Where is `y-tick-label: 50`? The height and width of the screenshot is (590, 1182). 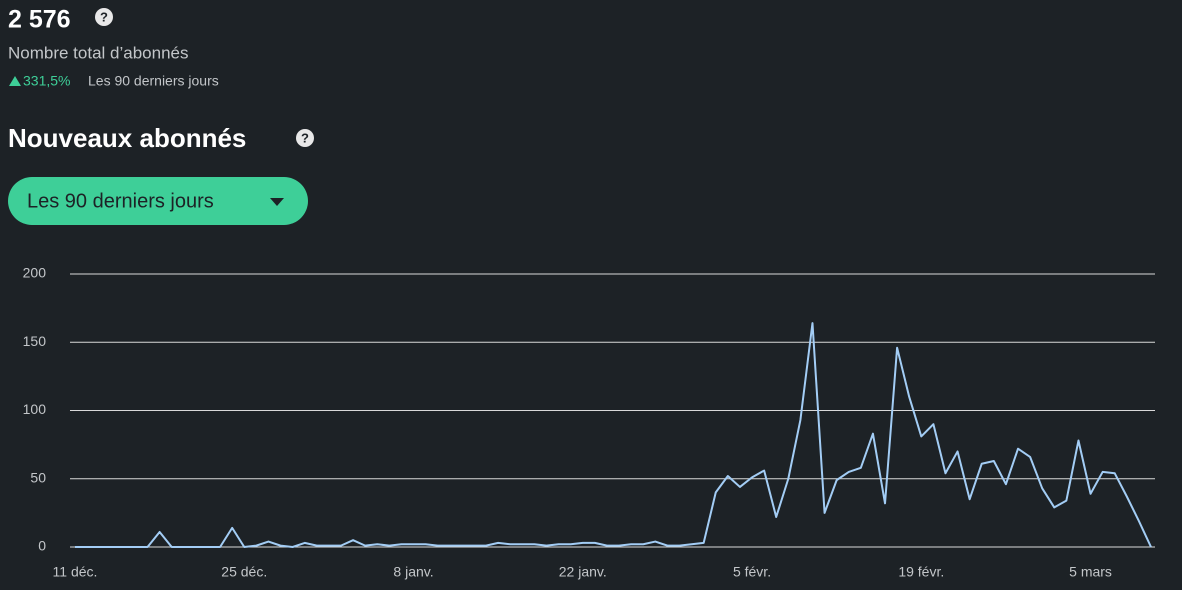 y-tick-label: 50 is located at coordinates (38, 477).